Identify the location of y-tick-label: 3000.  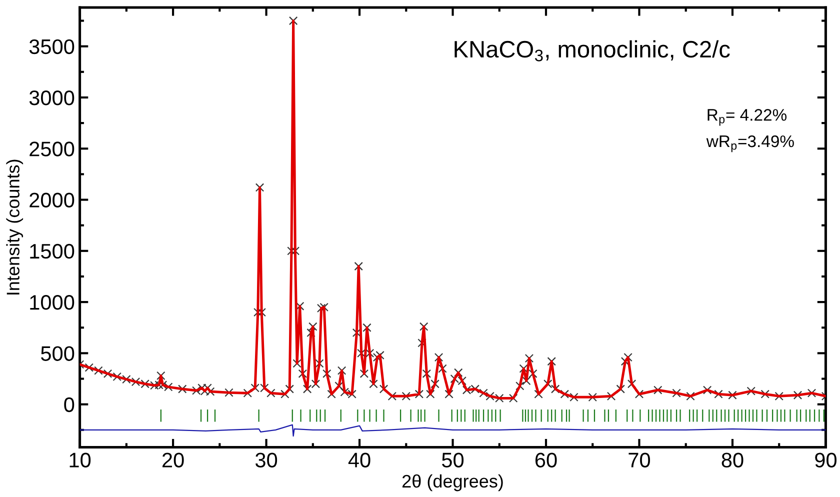
(51, 98).